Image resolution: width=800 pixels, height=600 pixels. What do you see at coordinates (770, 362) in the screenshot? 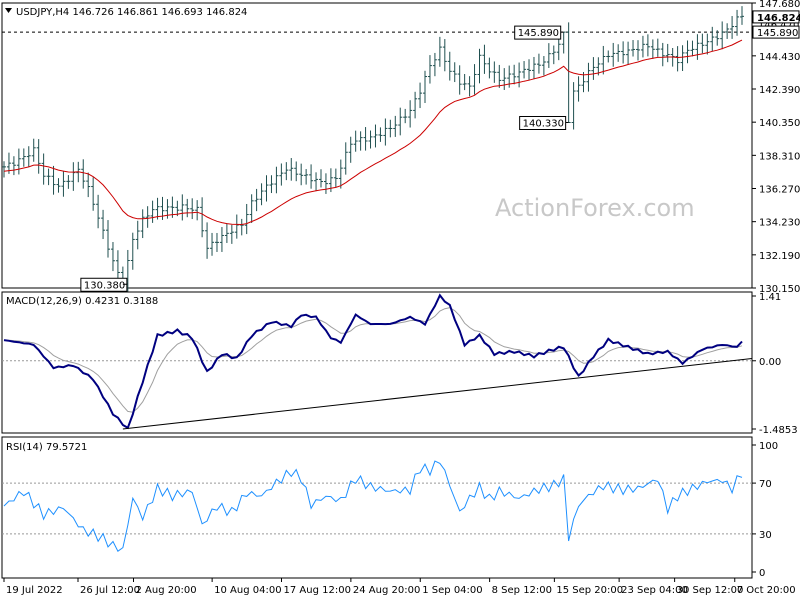
I see `macd-tick-label: 0.00` at bounding box center [770, 362].